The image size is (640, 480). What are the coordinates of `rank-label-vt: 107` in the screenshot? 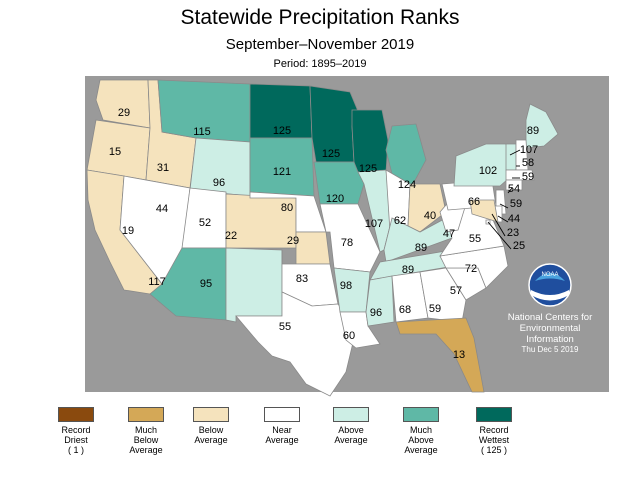 It's located at (529, 150).